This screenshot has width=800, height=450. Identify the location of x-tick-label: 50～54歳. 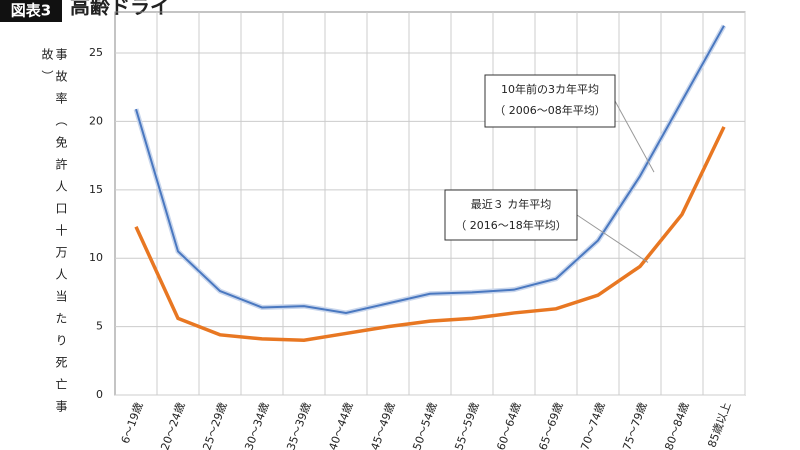
(424, 425).